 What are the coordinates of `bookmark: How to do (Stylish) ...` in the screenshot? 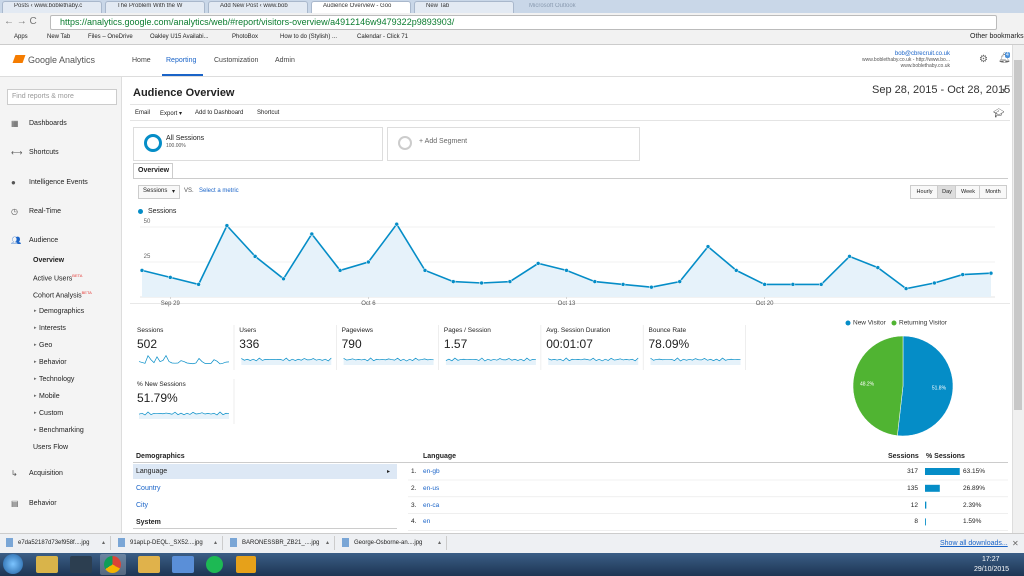 It's located at (309, 37).